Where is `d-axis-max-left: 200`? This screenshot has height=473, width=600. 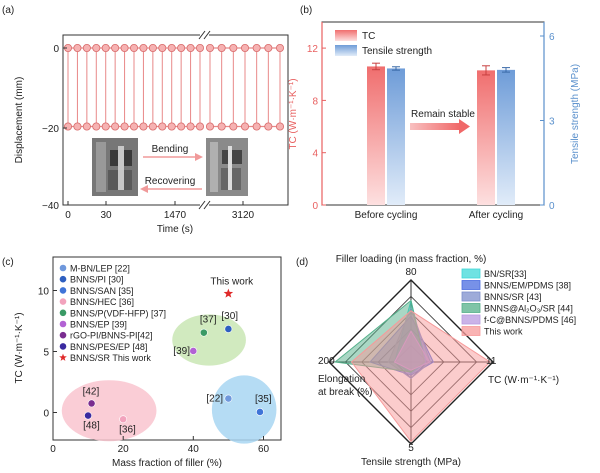 d-axis-max-left: 200 is located at coordinates (326, 361).